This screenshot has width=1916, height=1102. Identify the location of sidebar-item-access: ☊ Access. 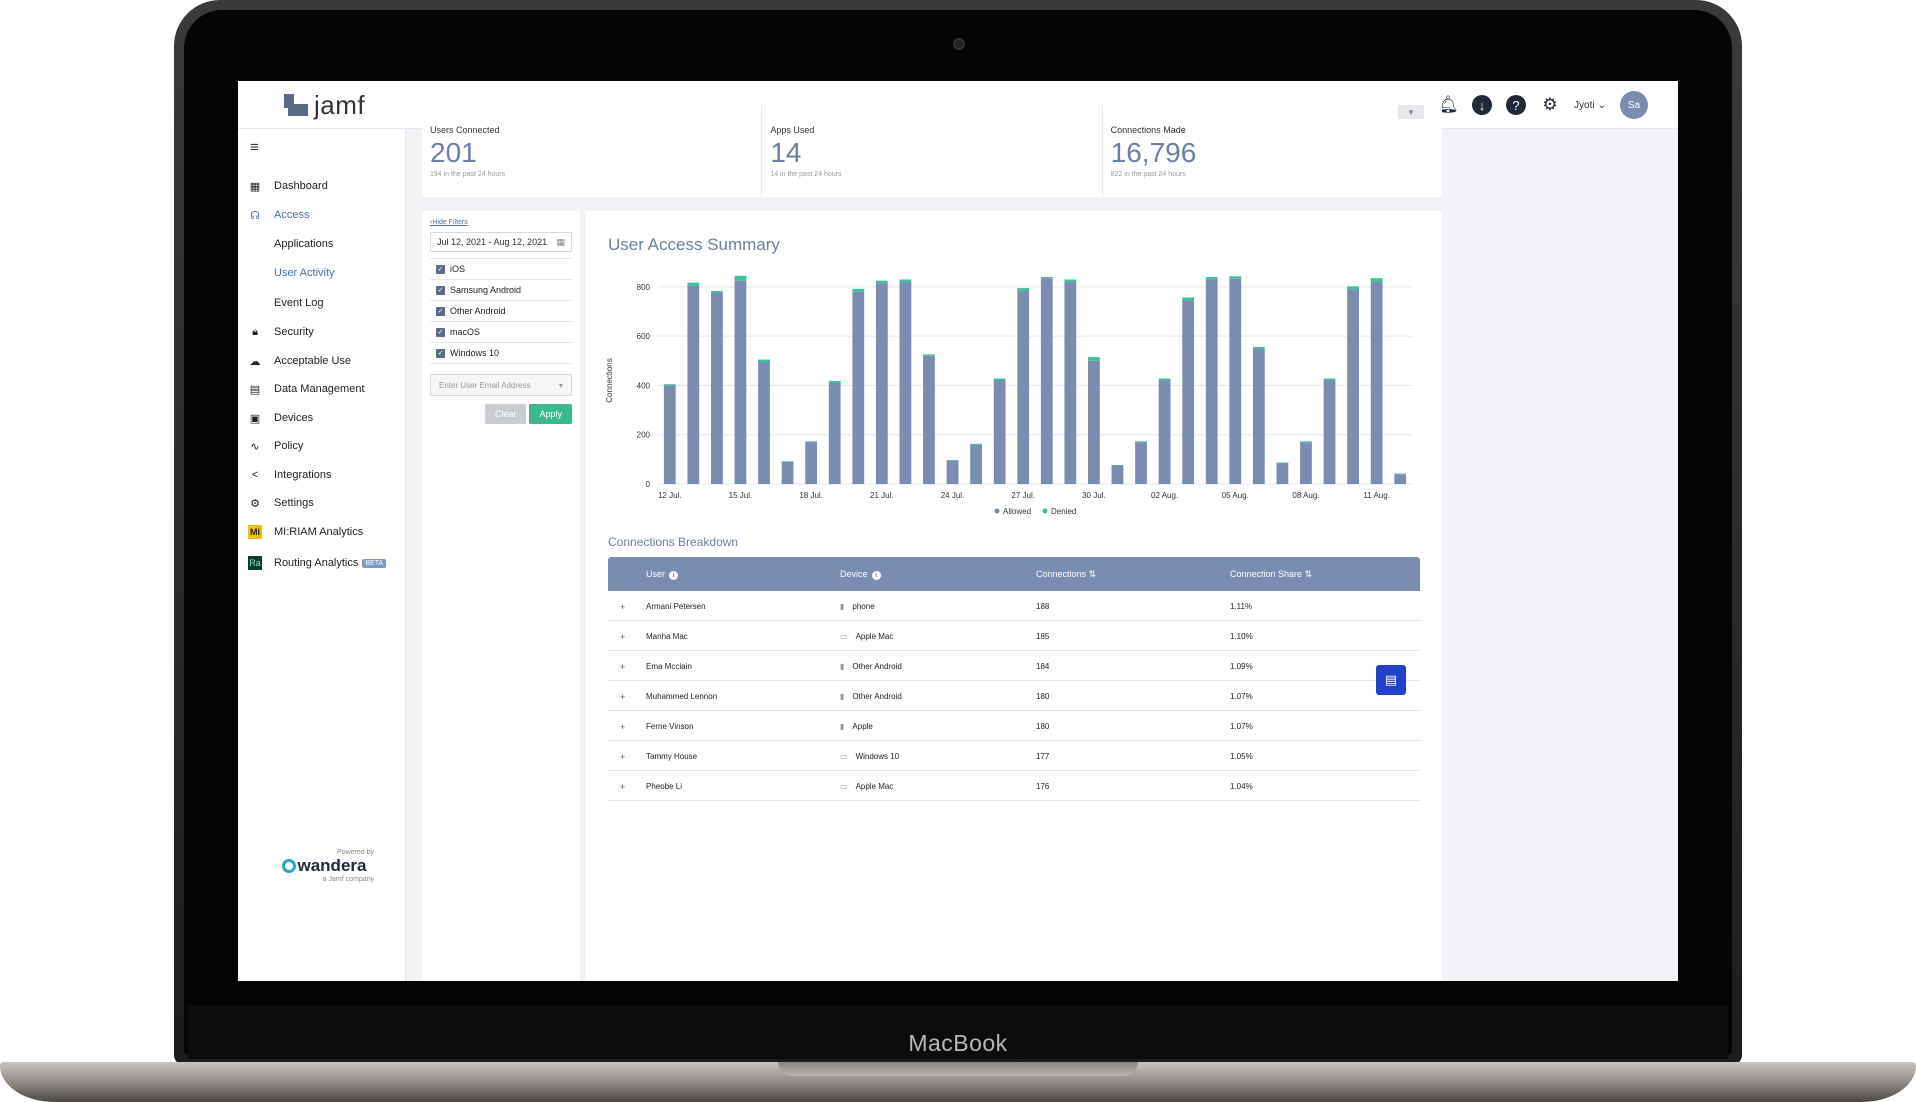
(322, 215).